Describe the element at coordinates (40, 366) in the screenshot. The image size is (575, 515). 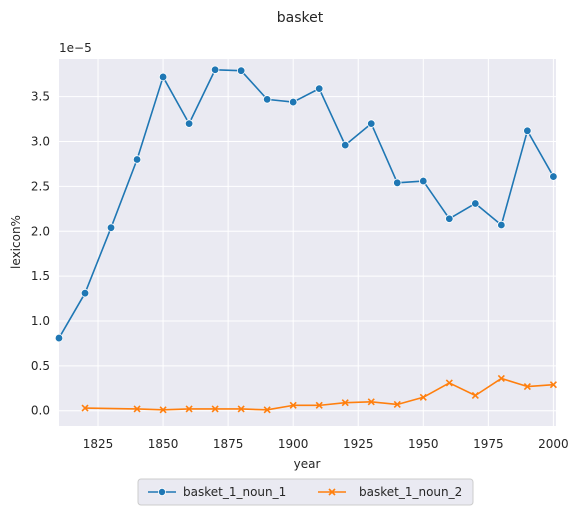
I see `y-tick-label: 0.5` at that location.